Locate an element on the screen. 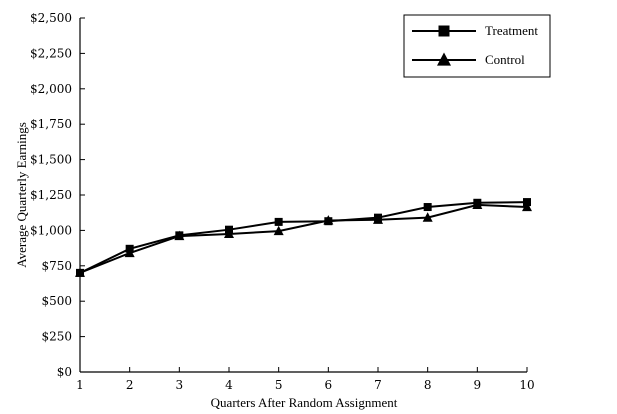 This screenshot has height=414, width=617. x-tick-label: 4 is located at coordinates (229, 385).